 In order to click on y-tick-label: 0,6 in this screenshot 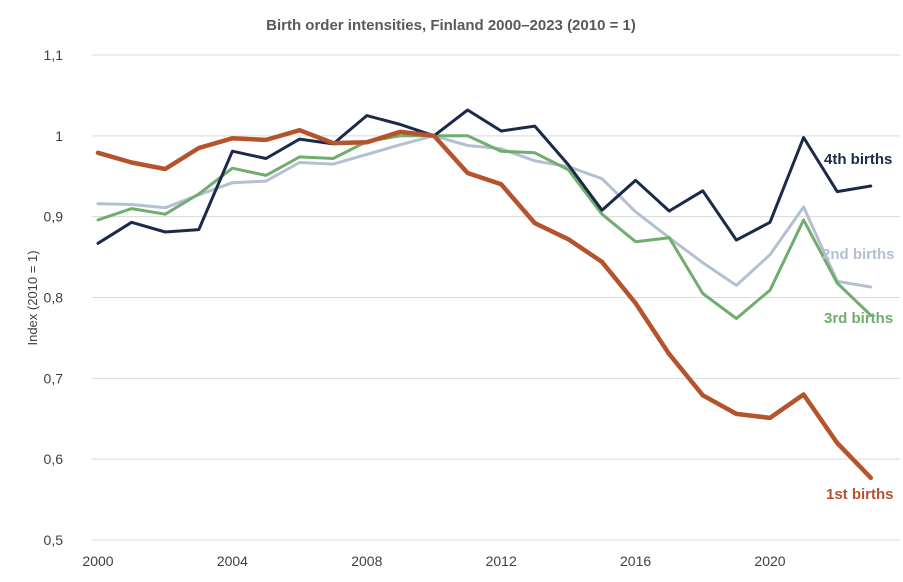, I will do `click(54, 459)`.